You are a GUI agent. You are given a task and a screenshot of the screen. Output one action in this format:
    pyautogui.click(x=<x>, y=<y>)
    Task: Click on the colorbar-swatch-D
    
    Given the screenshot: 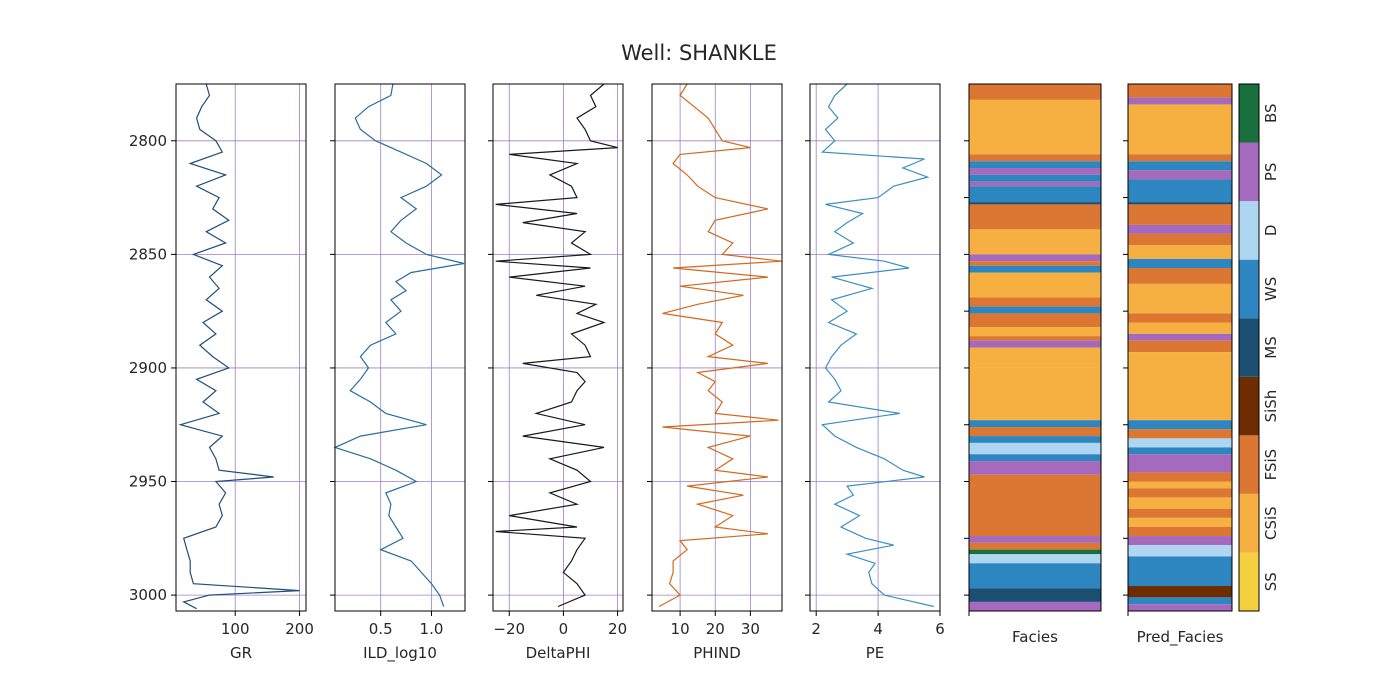 What is the action you would take?
    pyautogui.click(x=1249, y=230)
    